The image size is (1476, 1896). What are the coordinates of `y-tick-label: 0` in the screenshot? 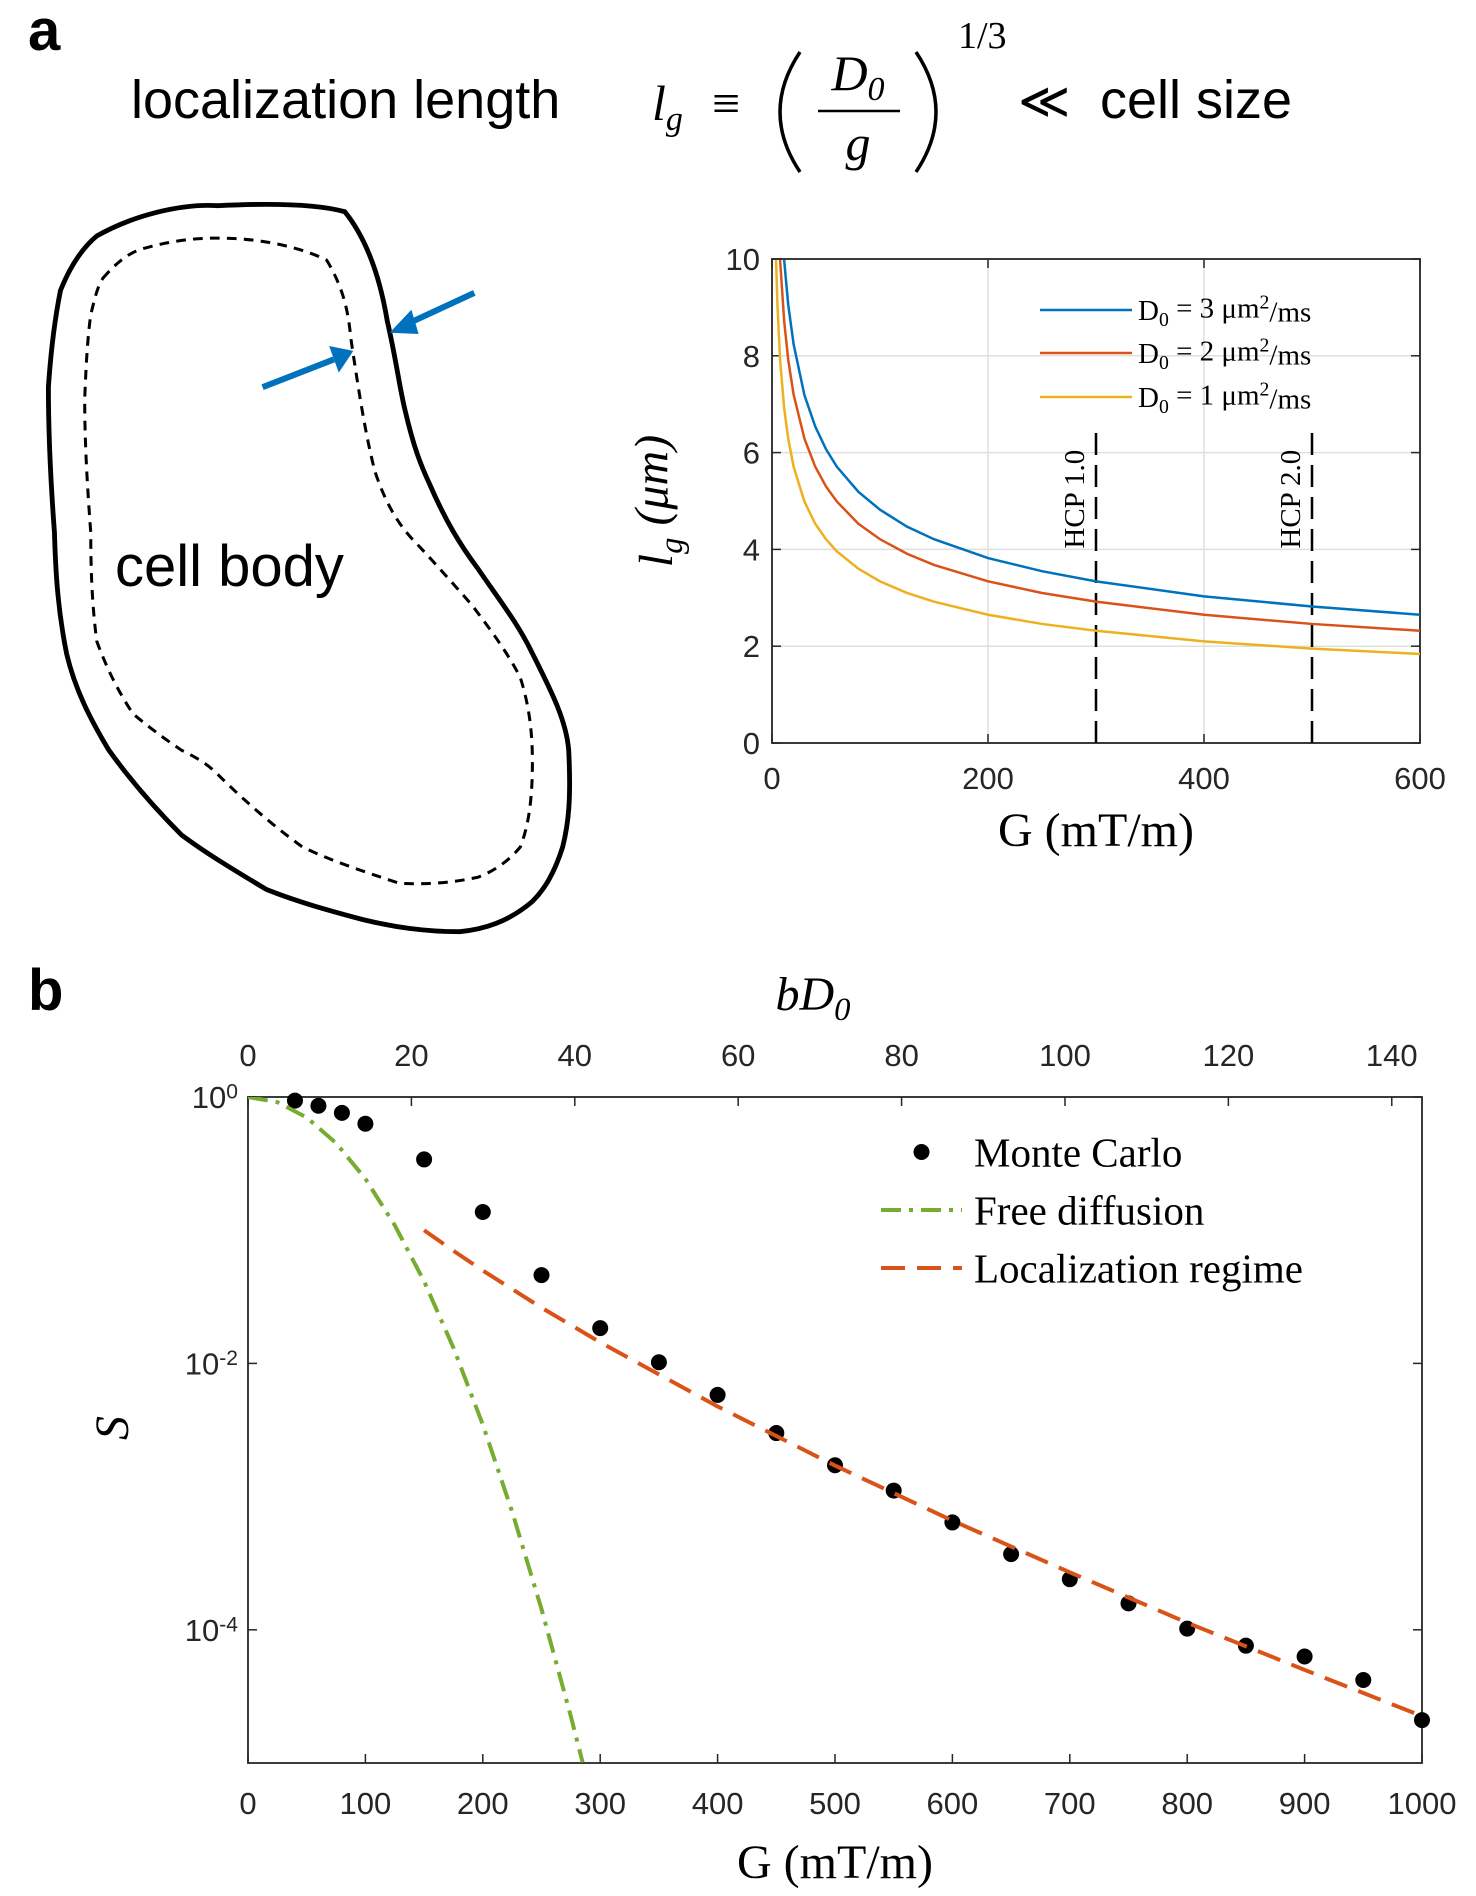 It's located at (751, 743).